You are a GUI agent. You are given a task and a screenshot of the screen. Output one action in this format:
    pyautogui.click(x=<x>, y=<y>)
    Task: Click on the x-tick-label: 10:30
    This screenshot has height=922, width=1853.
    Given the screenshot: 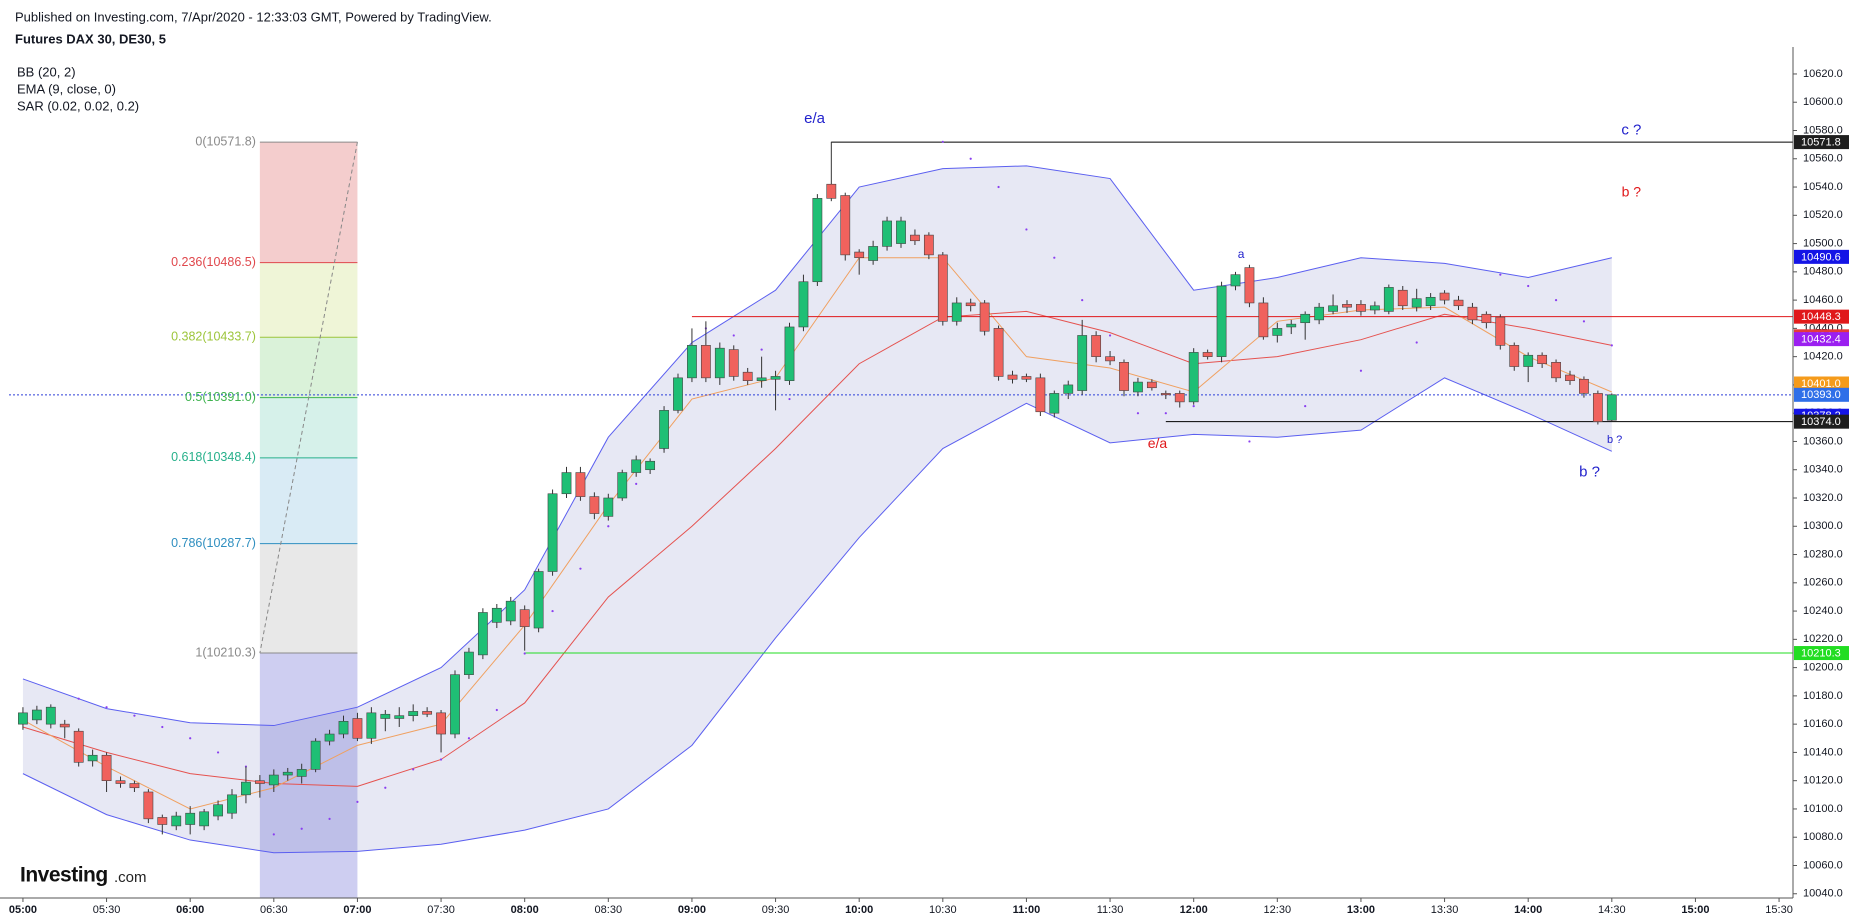 What is the action you would take?
    pyautogui.click(x=943, y=910)
    